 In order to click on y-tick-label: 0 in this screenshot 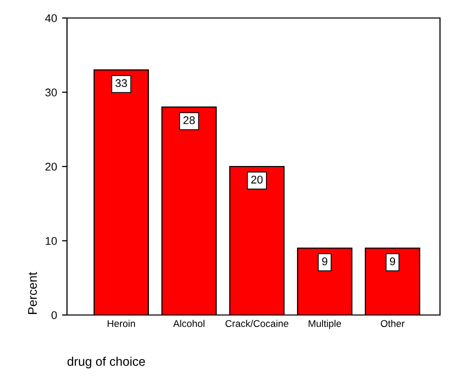, I will do `click(54, 315)`.